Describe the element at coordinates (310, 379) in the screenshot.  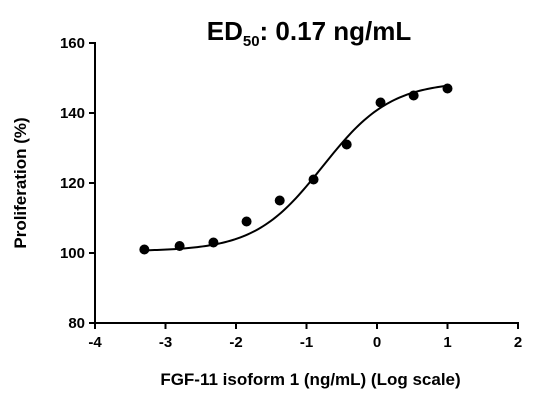
I see `x-axis-title: FGF-11 isoform 1 (ng/mL) (Log scale)` at that location.